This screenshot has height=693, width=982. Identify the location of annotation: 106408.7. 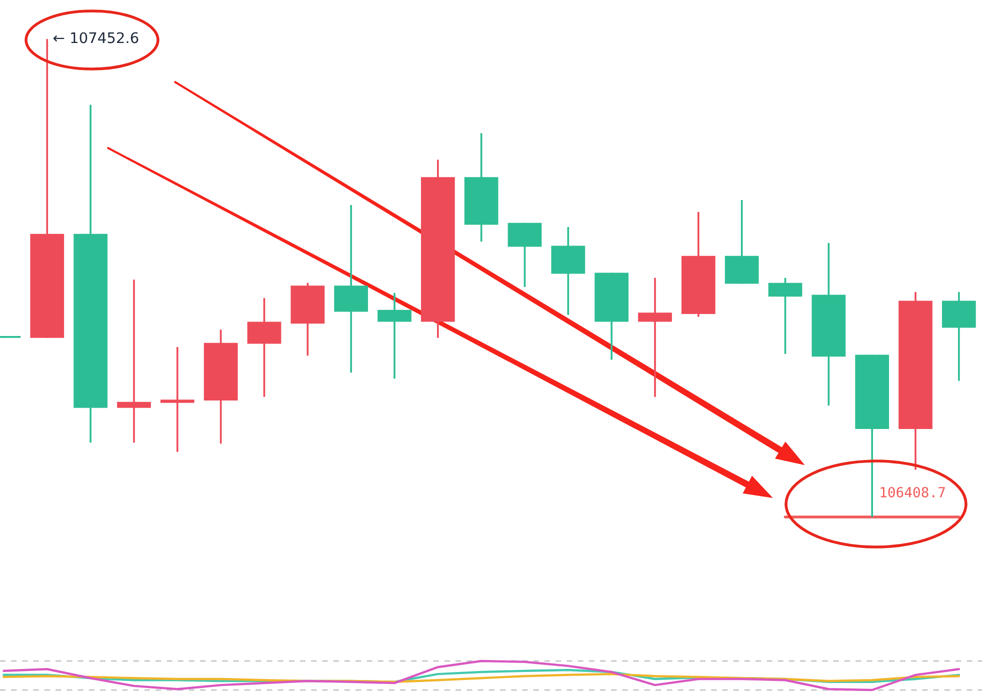
(912, 492).